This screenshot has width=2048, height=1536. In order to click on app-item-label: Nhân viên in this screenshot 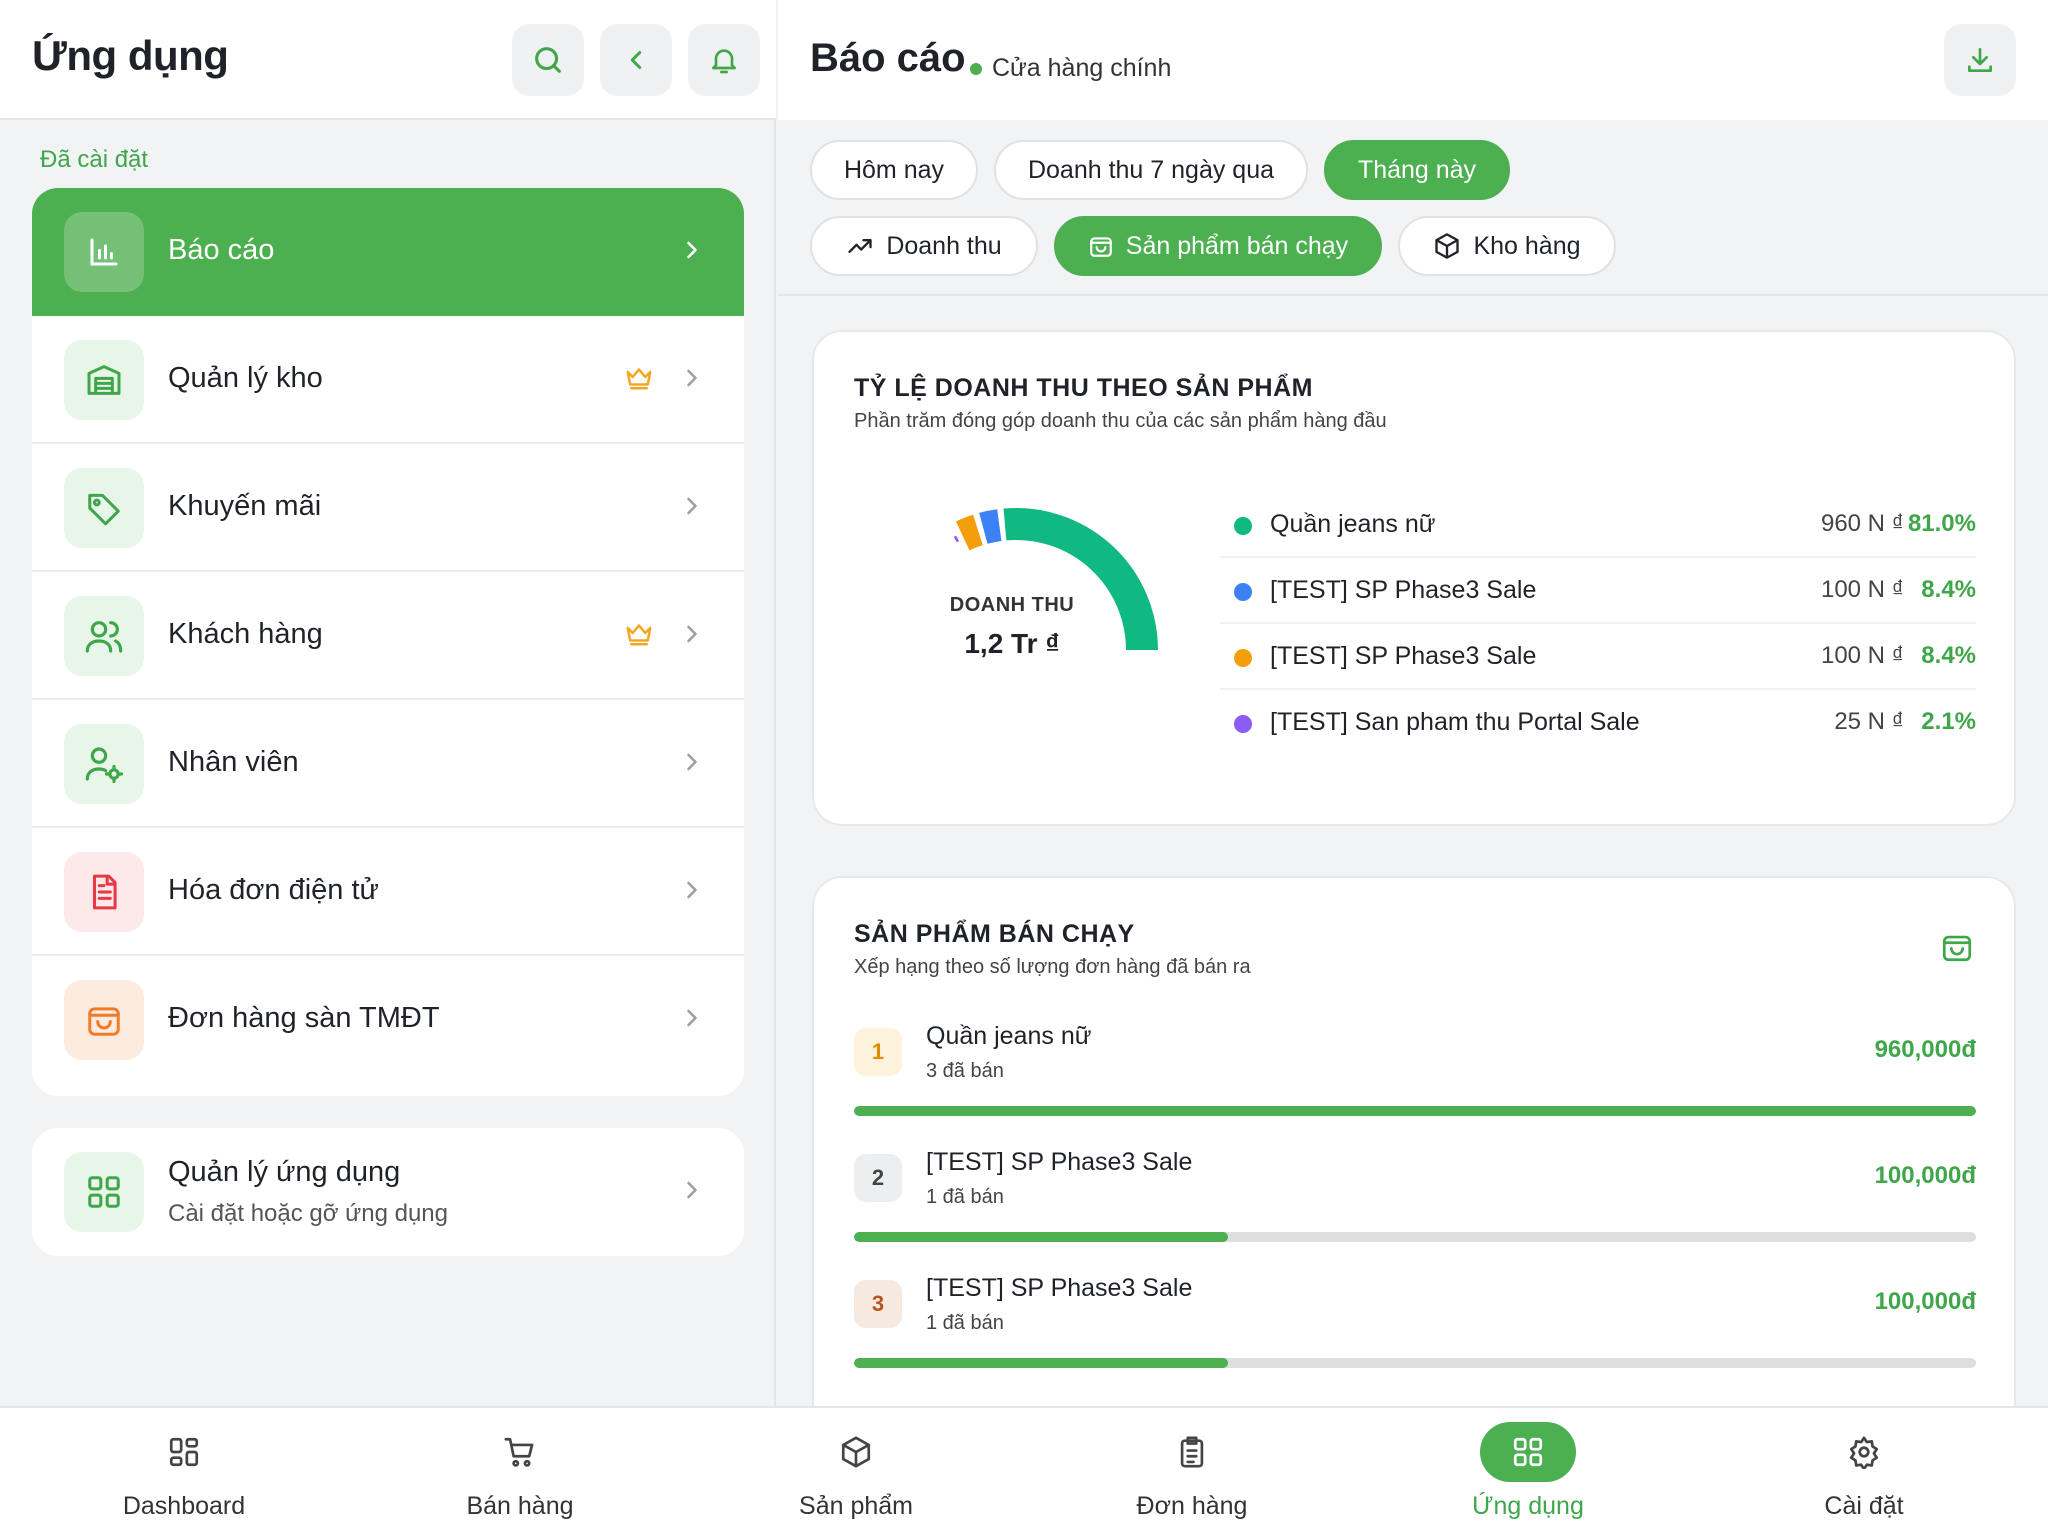, I will do `click(233, 762)`.